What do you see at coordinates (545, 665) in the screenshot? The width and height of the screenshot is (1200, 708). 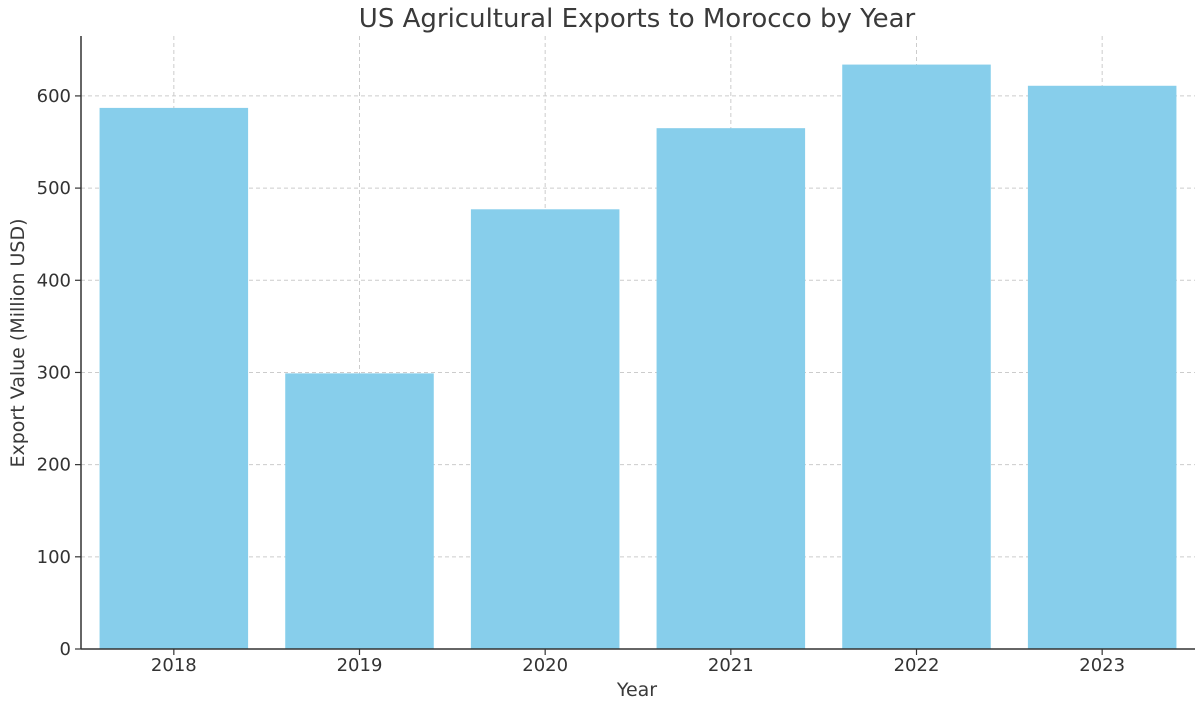 I see `x-tick-label: 2020` at bounding box center [545, 665].